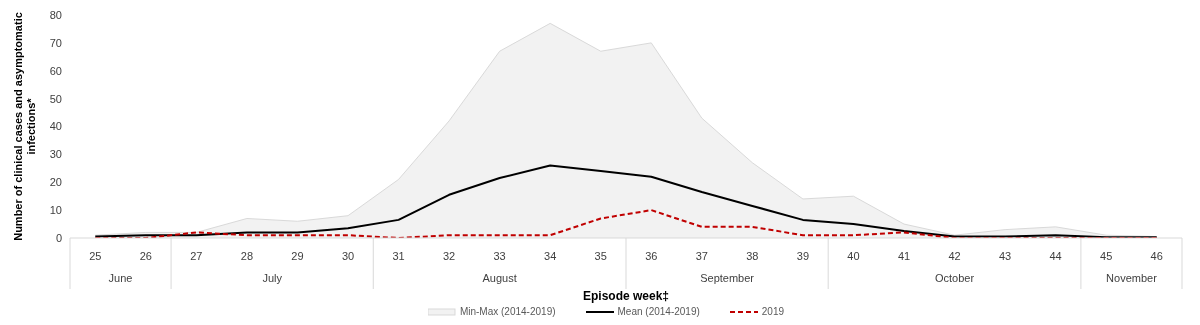  I want to click on y-tick-label: 10, so click(55, 210).